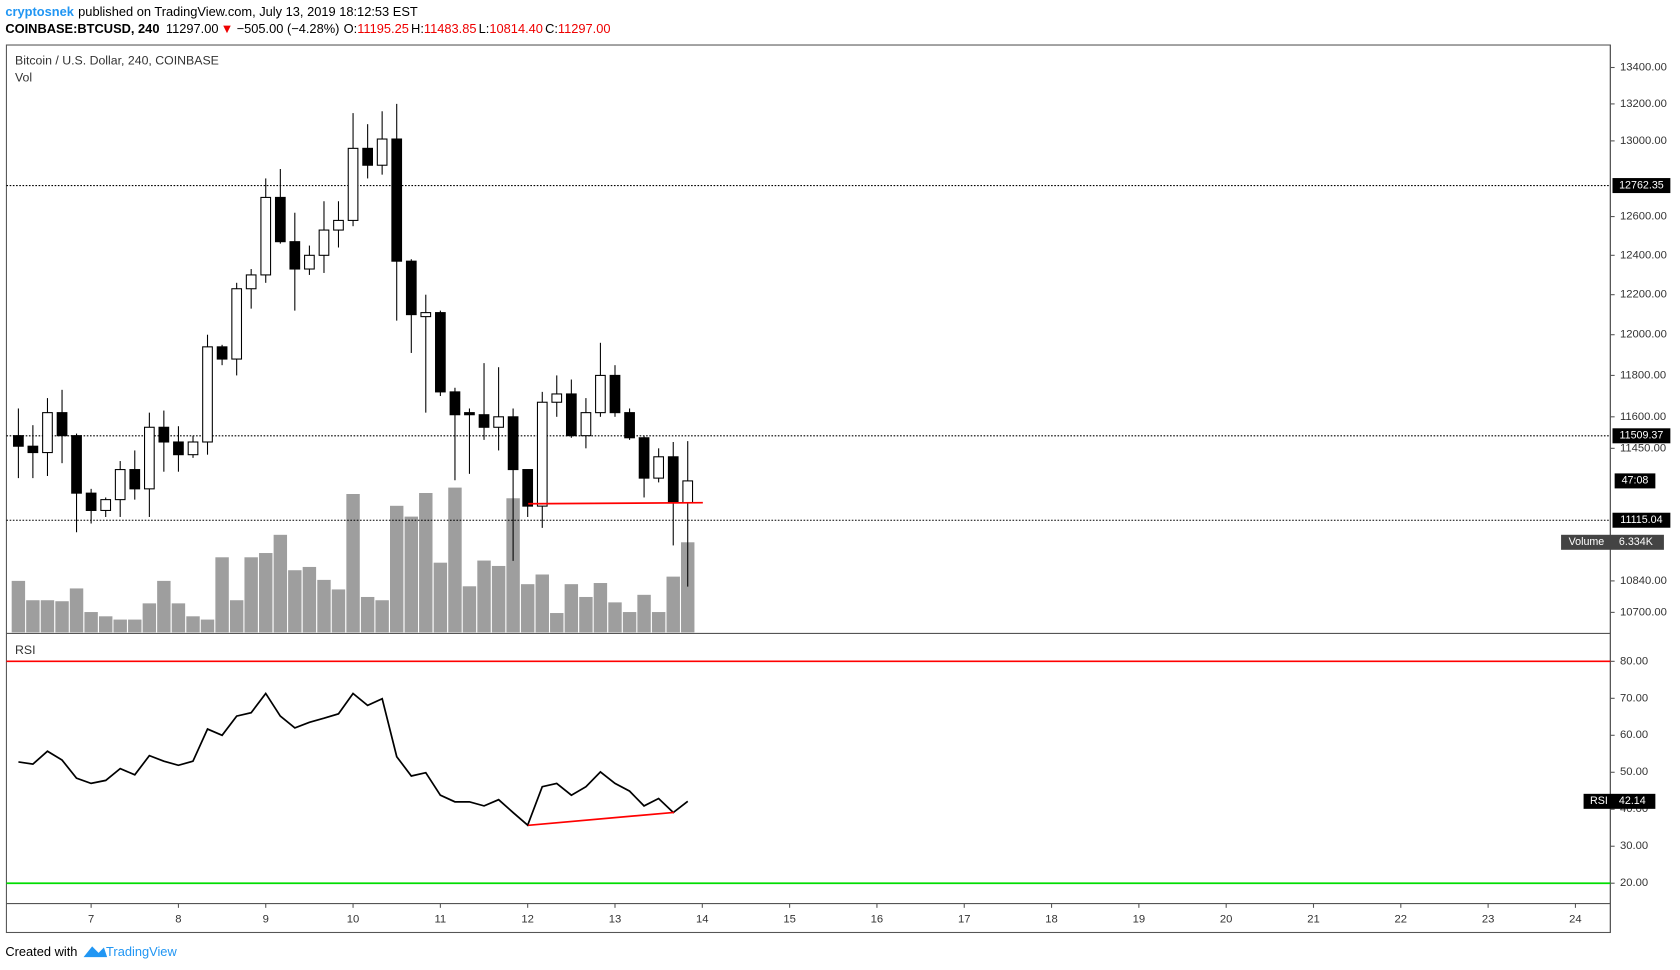  What do you see at coordinates (351, 28) in the screenshot?
I see `o-label: O:` at bounding box center [351, 28].